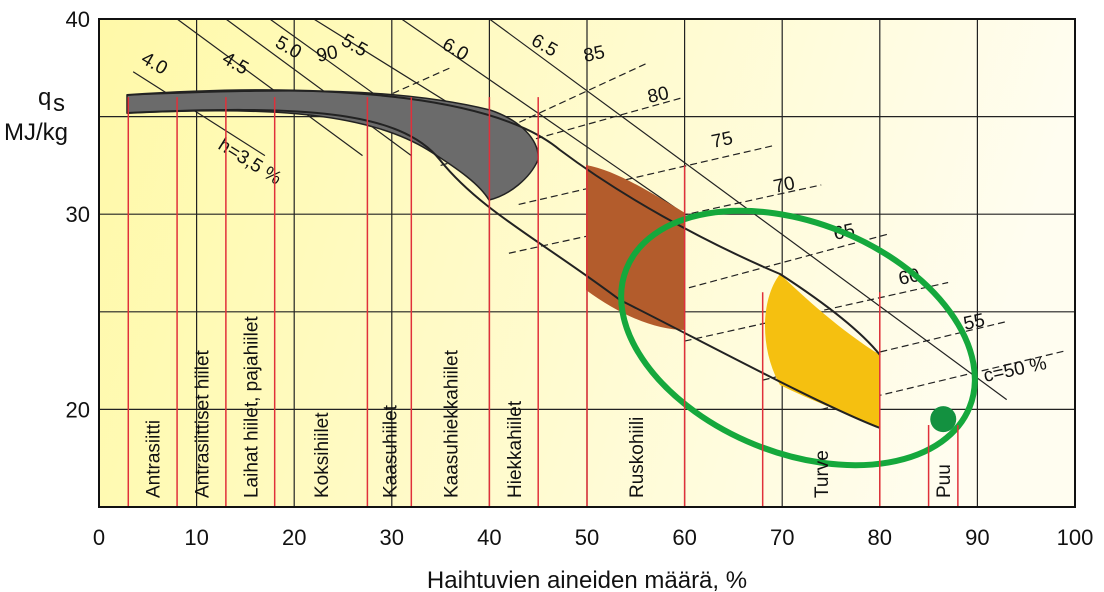 Image resolution: width=1104 pixels, height=592 pixels. What do you see at coordinates (587, 579) in the screenshot?
I see `x-axis-title: Haihtuvien aineiden määrä, %` at bounding box center [587, 579].